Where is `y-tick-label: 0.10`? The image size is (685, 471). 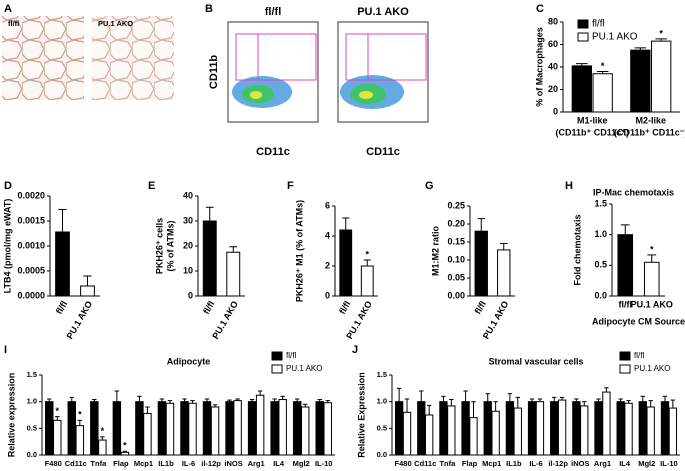
y-tick-label: 0.10 is located at coordinates (456, 259).